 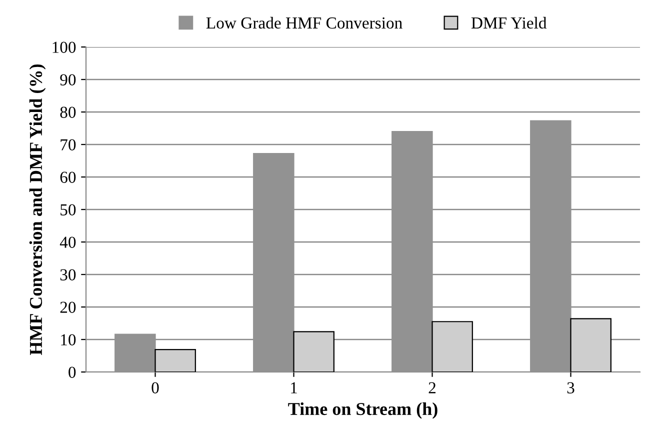 I want to click on x-tick-label: 3, so click(x=570, y=388).